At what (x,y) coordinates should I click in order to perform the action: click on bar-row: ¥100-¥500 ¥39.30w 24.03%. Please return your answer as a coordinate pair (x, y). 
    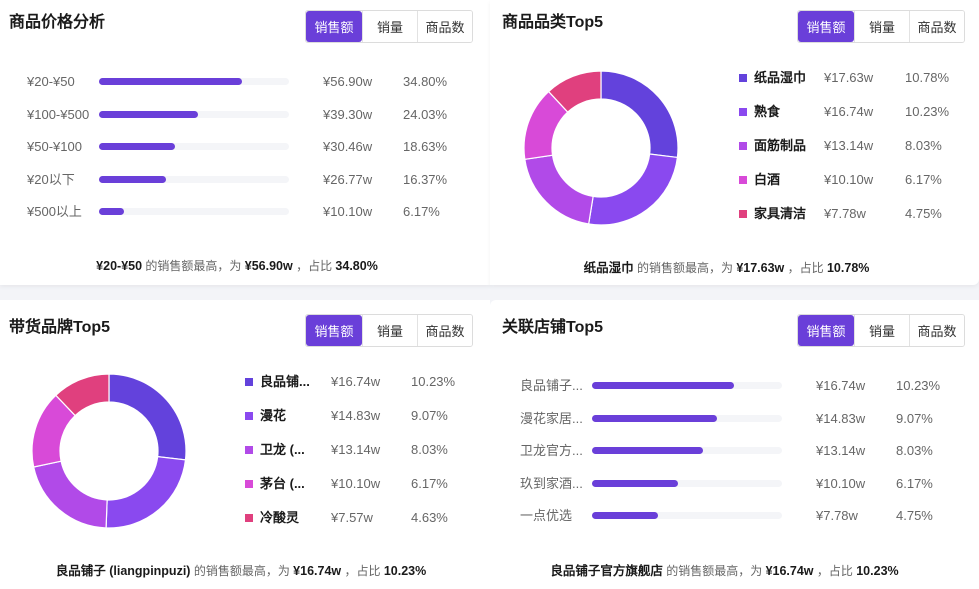
    Looking at the image, I should click on (245, 115).